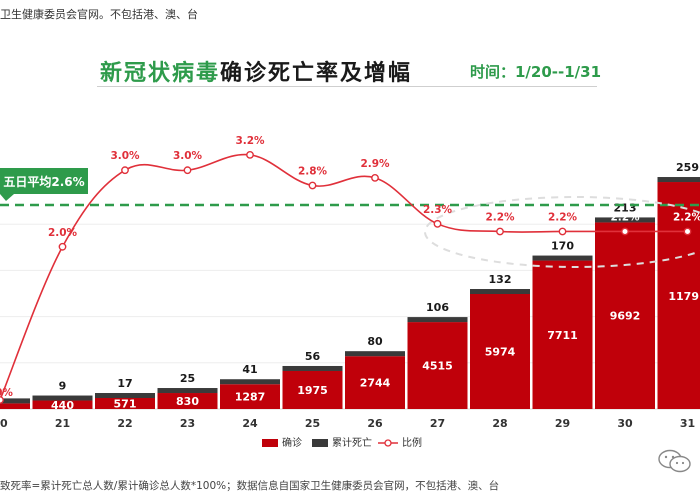 The image size is (700, 500). Describe the element at coordinates (536, 72) in the screenshot. I see `title-time-range: 时间：1/20--1/31` at that location.